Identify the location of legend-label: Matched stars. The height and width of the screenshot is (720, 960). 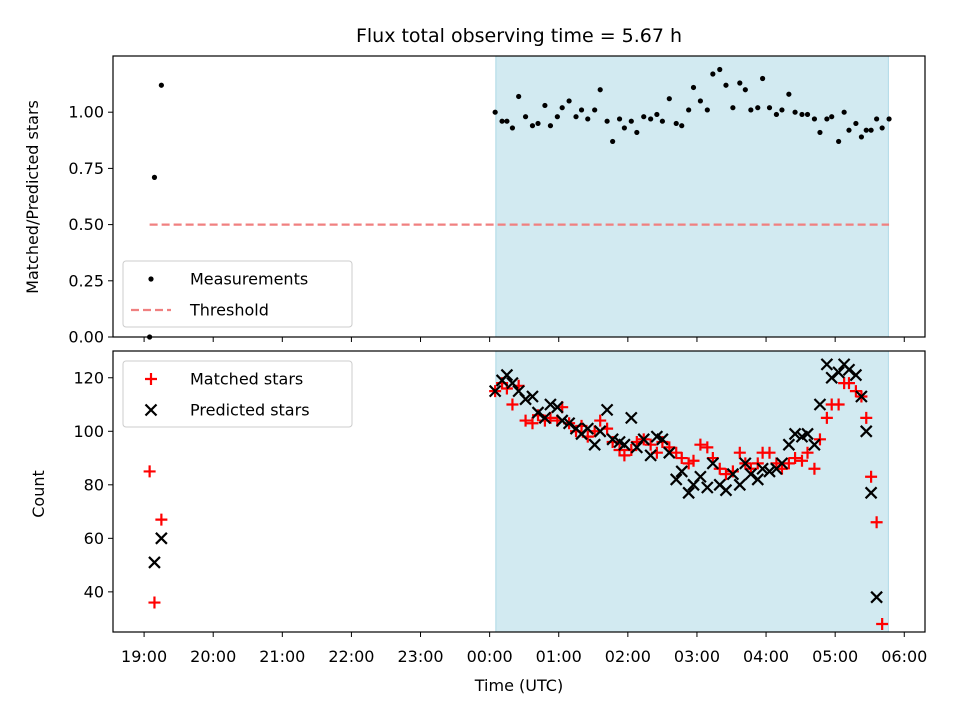
(246, 379).